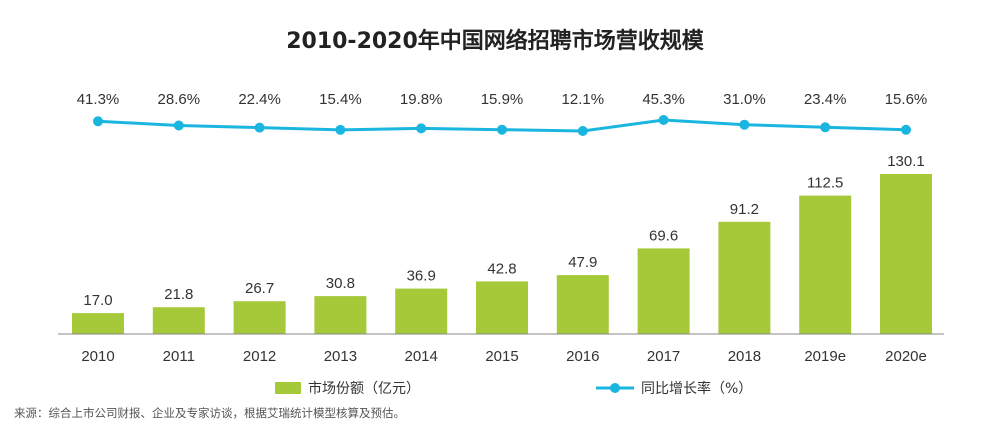 The image size is (1000, 426). What do you see at coordinates (744, 277) in the screenshot?
I see `bar-2018` at bounding box center [744, 277].